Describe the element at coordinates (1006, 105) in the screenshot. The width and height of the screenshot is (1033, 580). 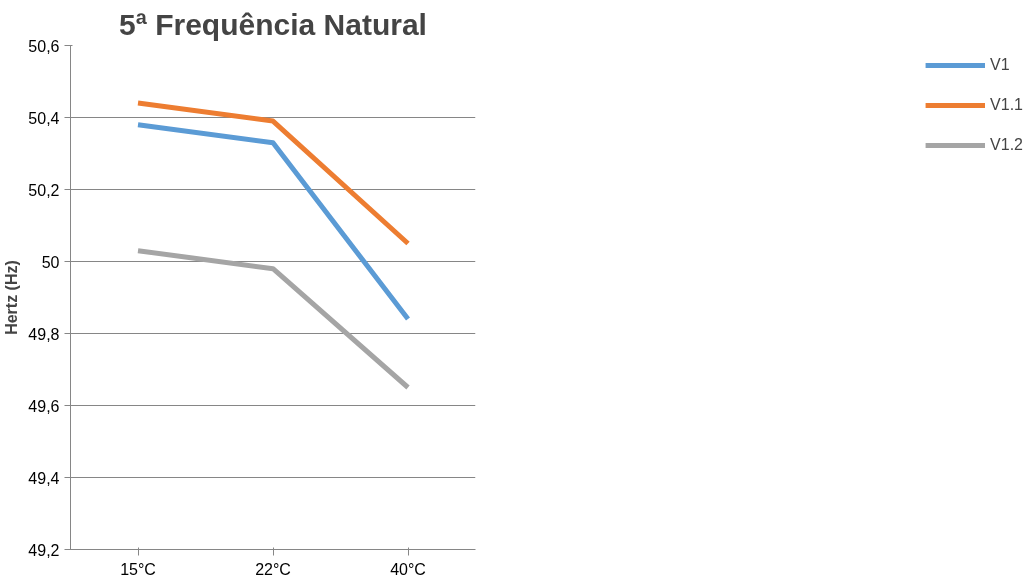
I see `legend-label: V1.1` at that location.